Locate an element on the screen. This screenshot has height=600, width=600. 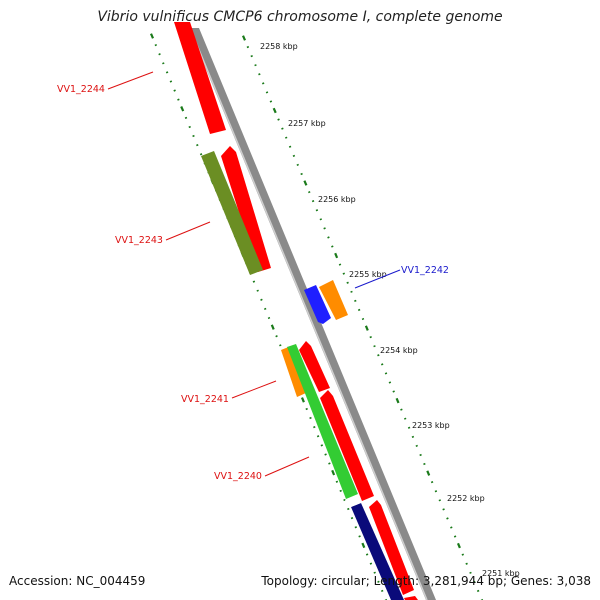
gene-vv1-2243-olive is located at coordinates (232, 213).